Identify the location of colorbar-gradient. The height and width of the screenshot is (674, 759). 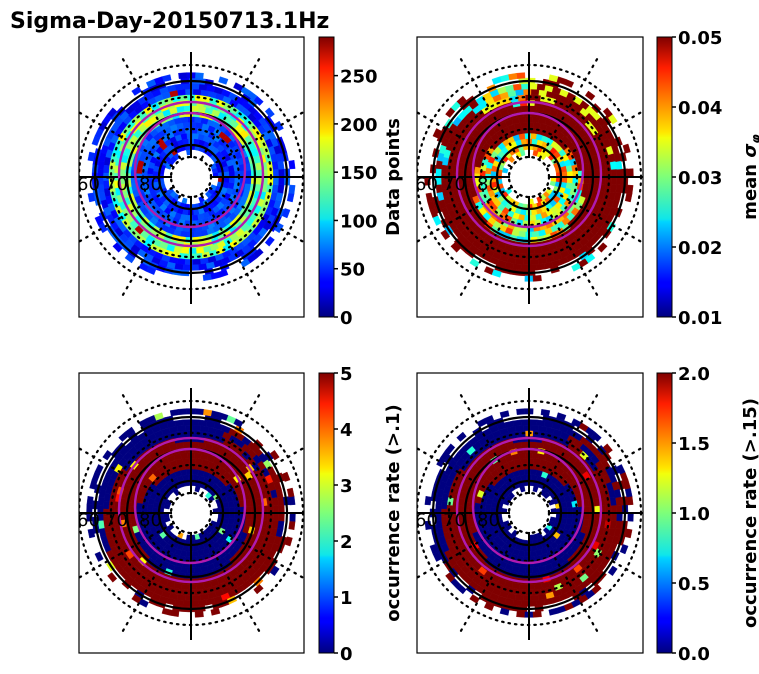
(326, 177).